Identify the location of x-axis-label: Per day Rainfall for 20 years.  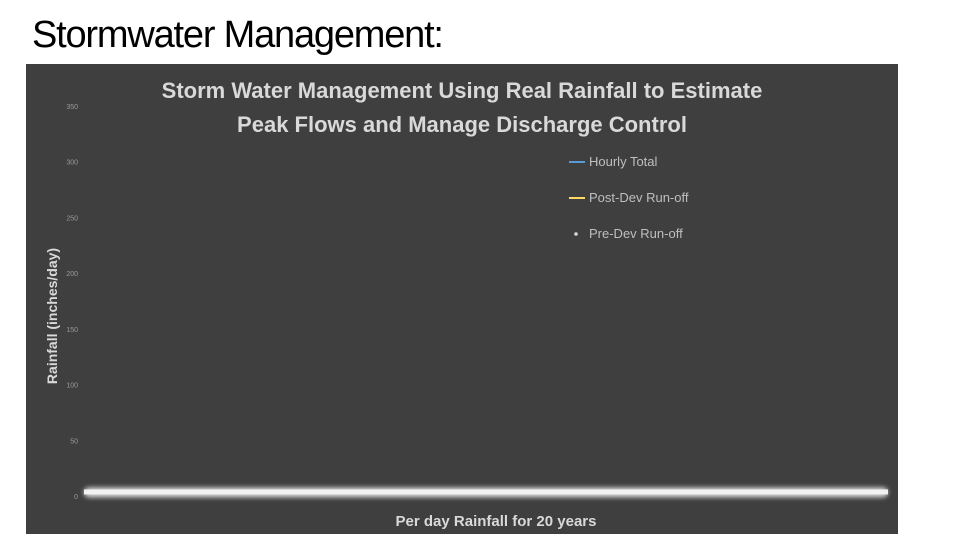
(496, 521).